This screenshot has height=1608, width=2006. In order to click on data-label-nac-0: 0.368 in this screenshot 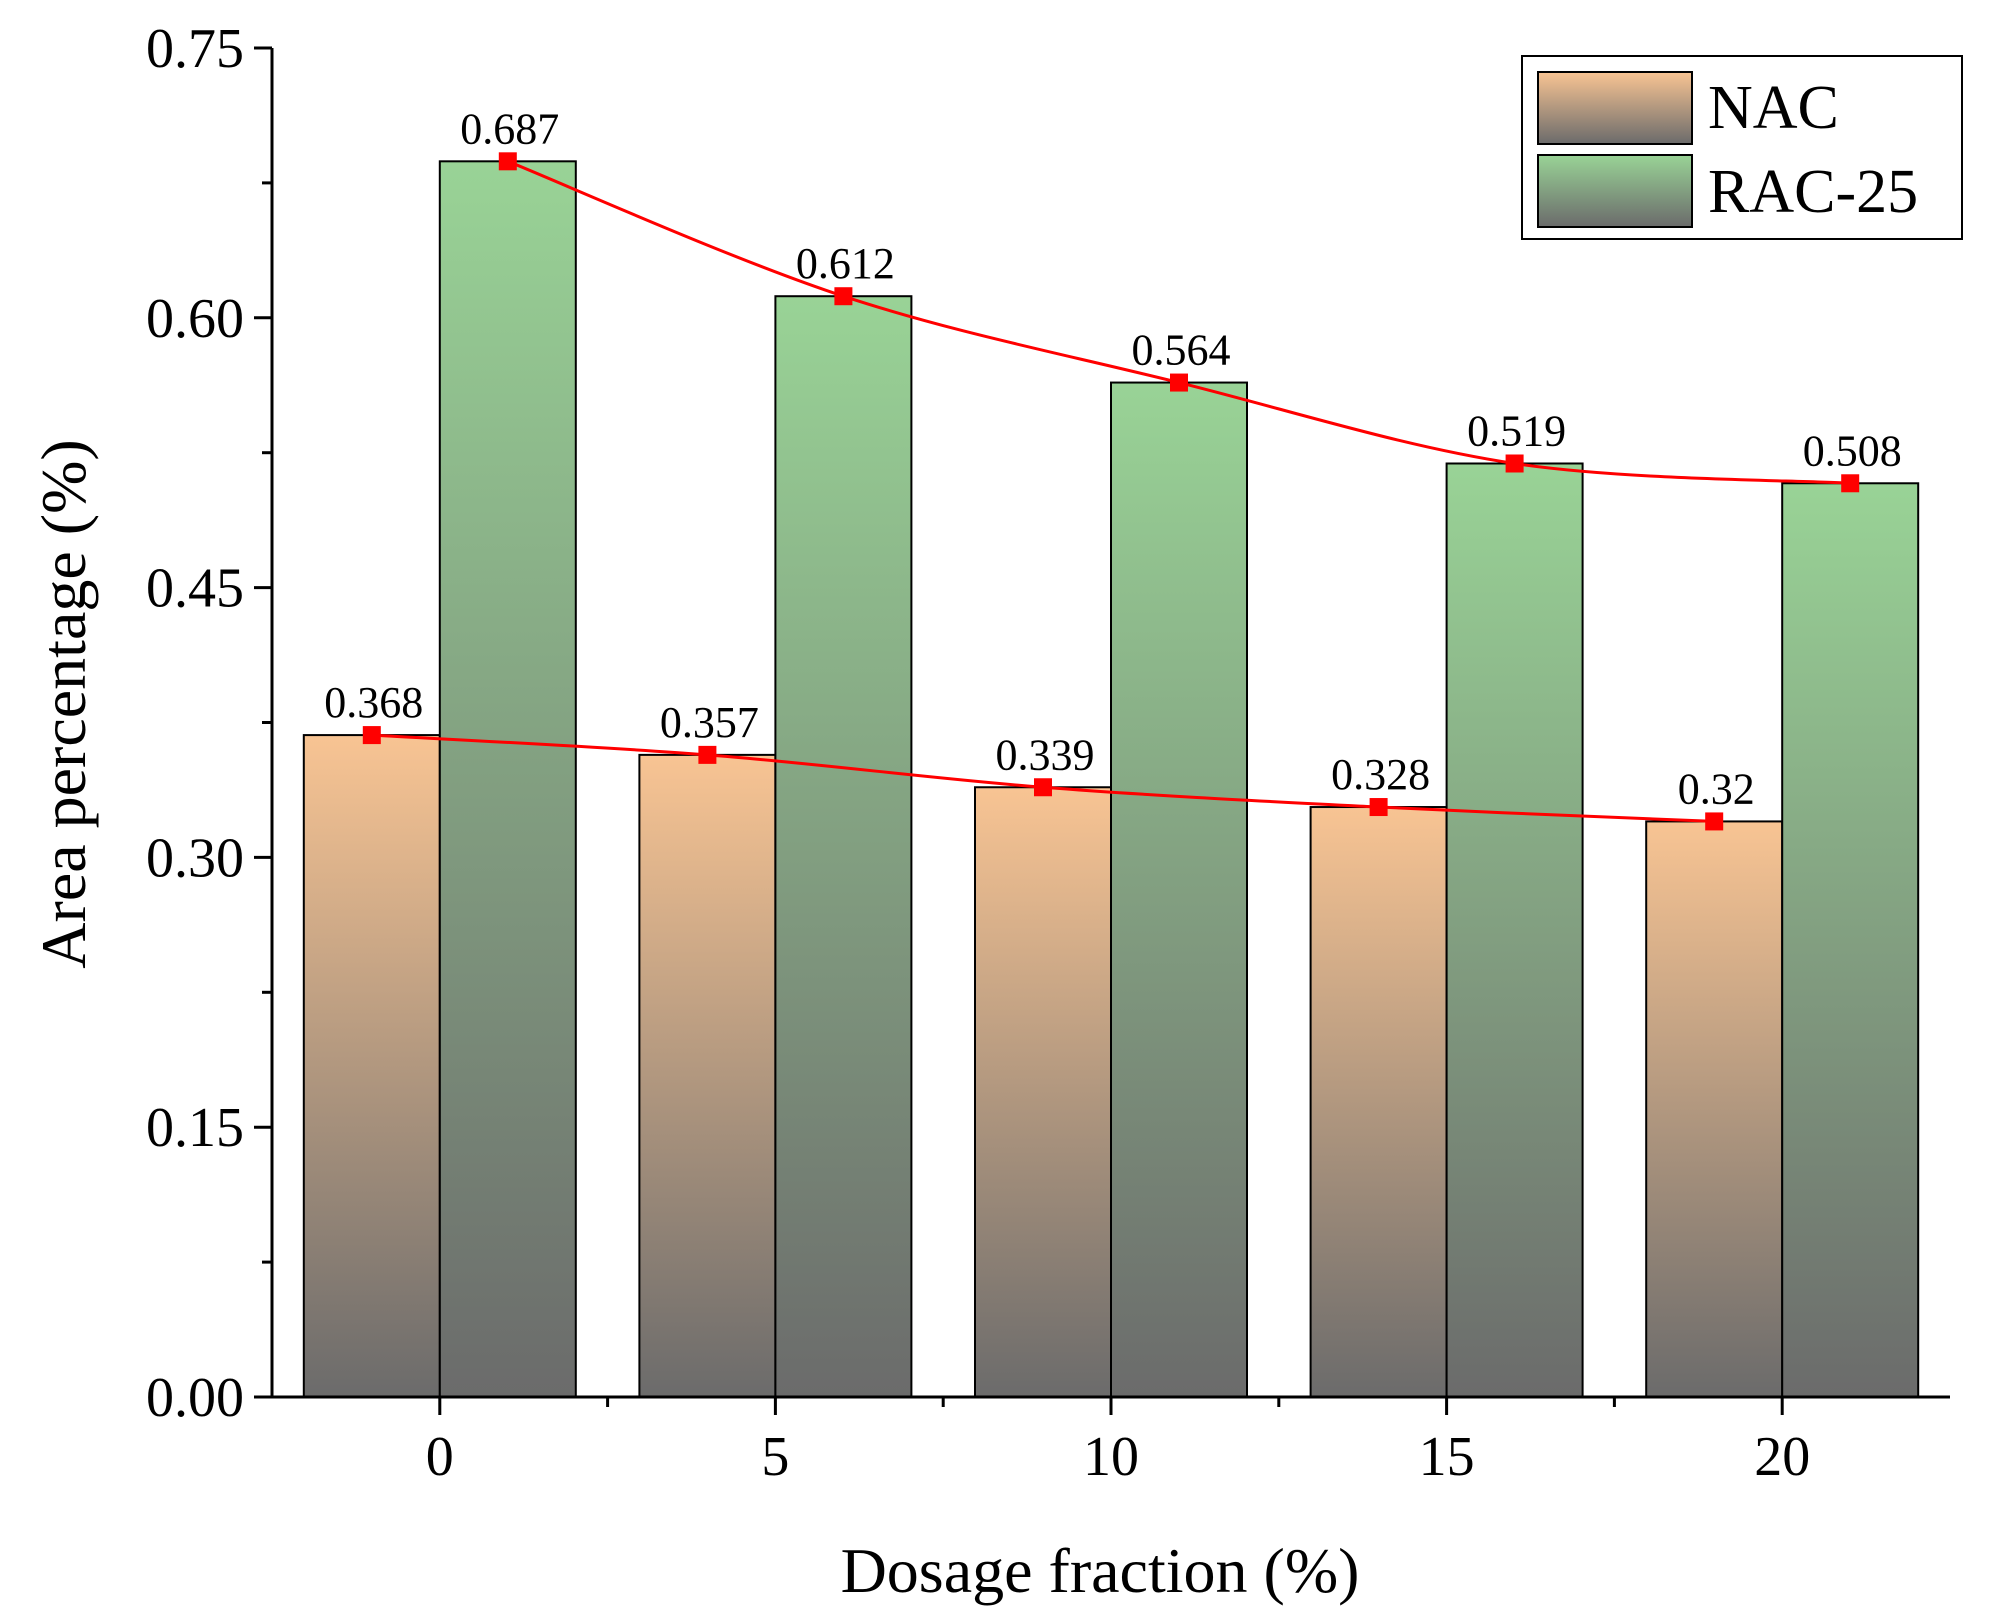, I will do `click(373, 702)`.